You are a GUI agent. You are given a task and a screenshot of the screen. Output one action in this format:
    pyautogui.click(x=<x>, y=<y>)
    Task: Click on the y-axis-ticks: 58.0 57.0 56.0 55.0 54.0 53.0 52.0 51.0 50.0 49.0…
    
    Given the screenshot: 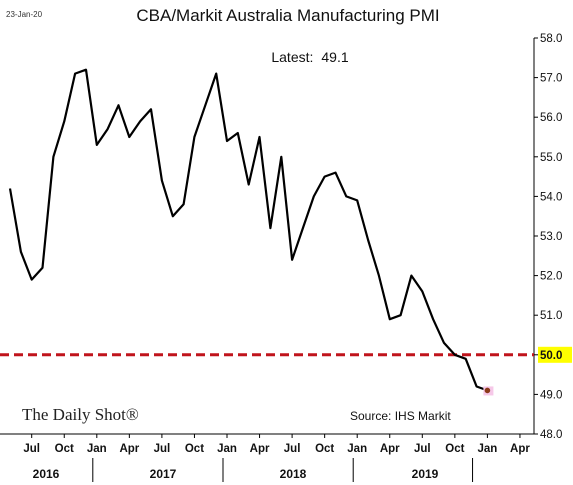 What is the action you would take?
    pyautogui.click(x=553, y=237)
    